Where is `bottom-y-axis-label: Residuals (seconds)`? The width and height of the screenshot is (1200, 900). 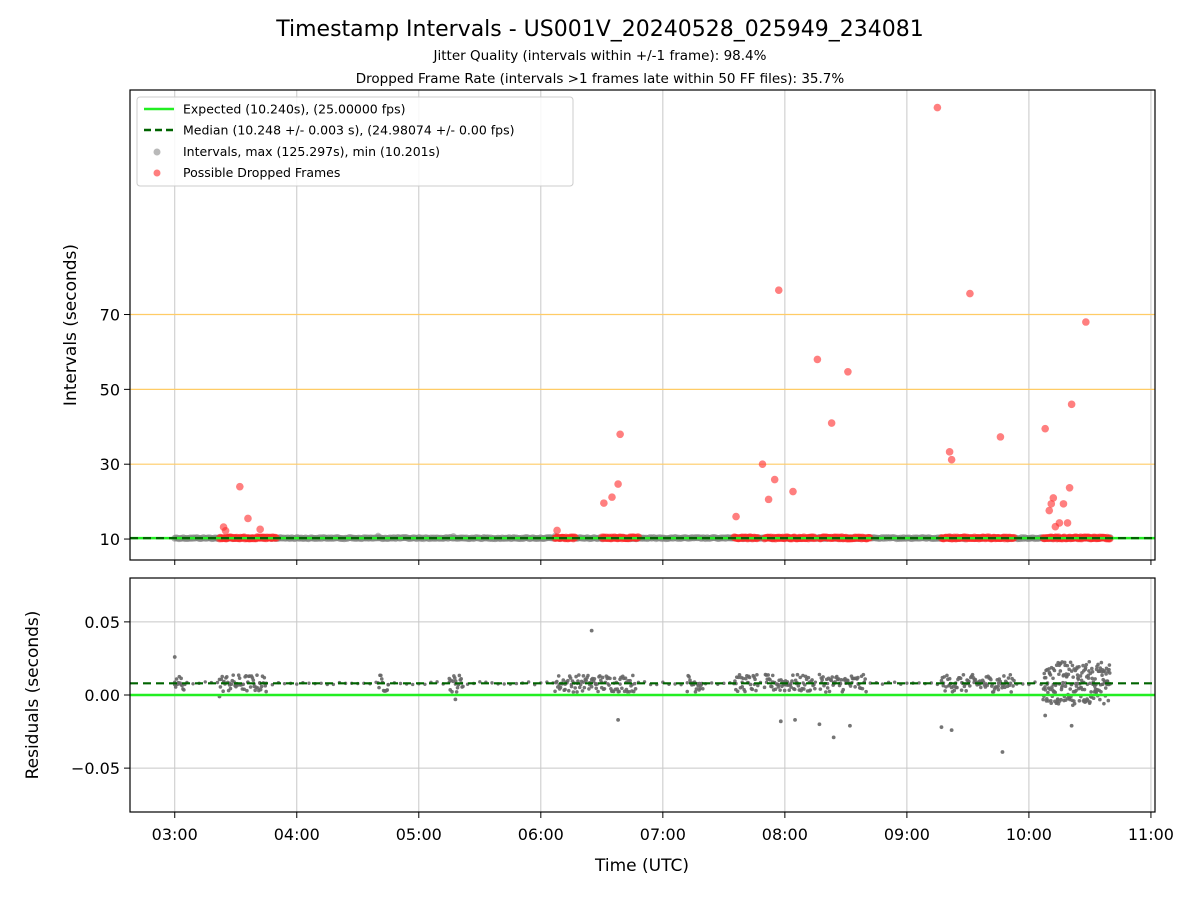 bottom-y-axis-label: Residuals (seconds) is located at coordinates (33, 695).